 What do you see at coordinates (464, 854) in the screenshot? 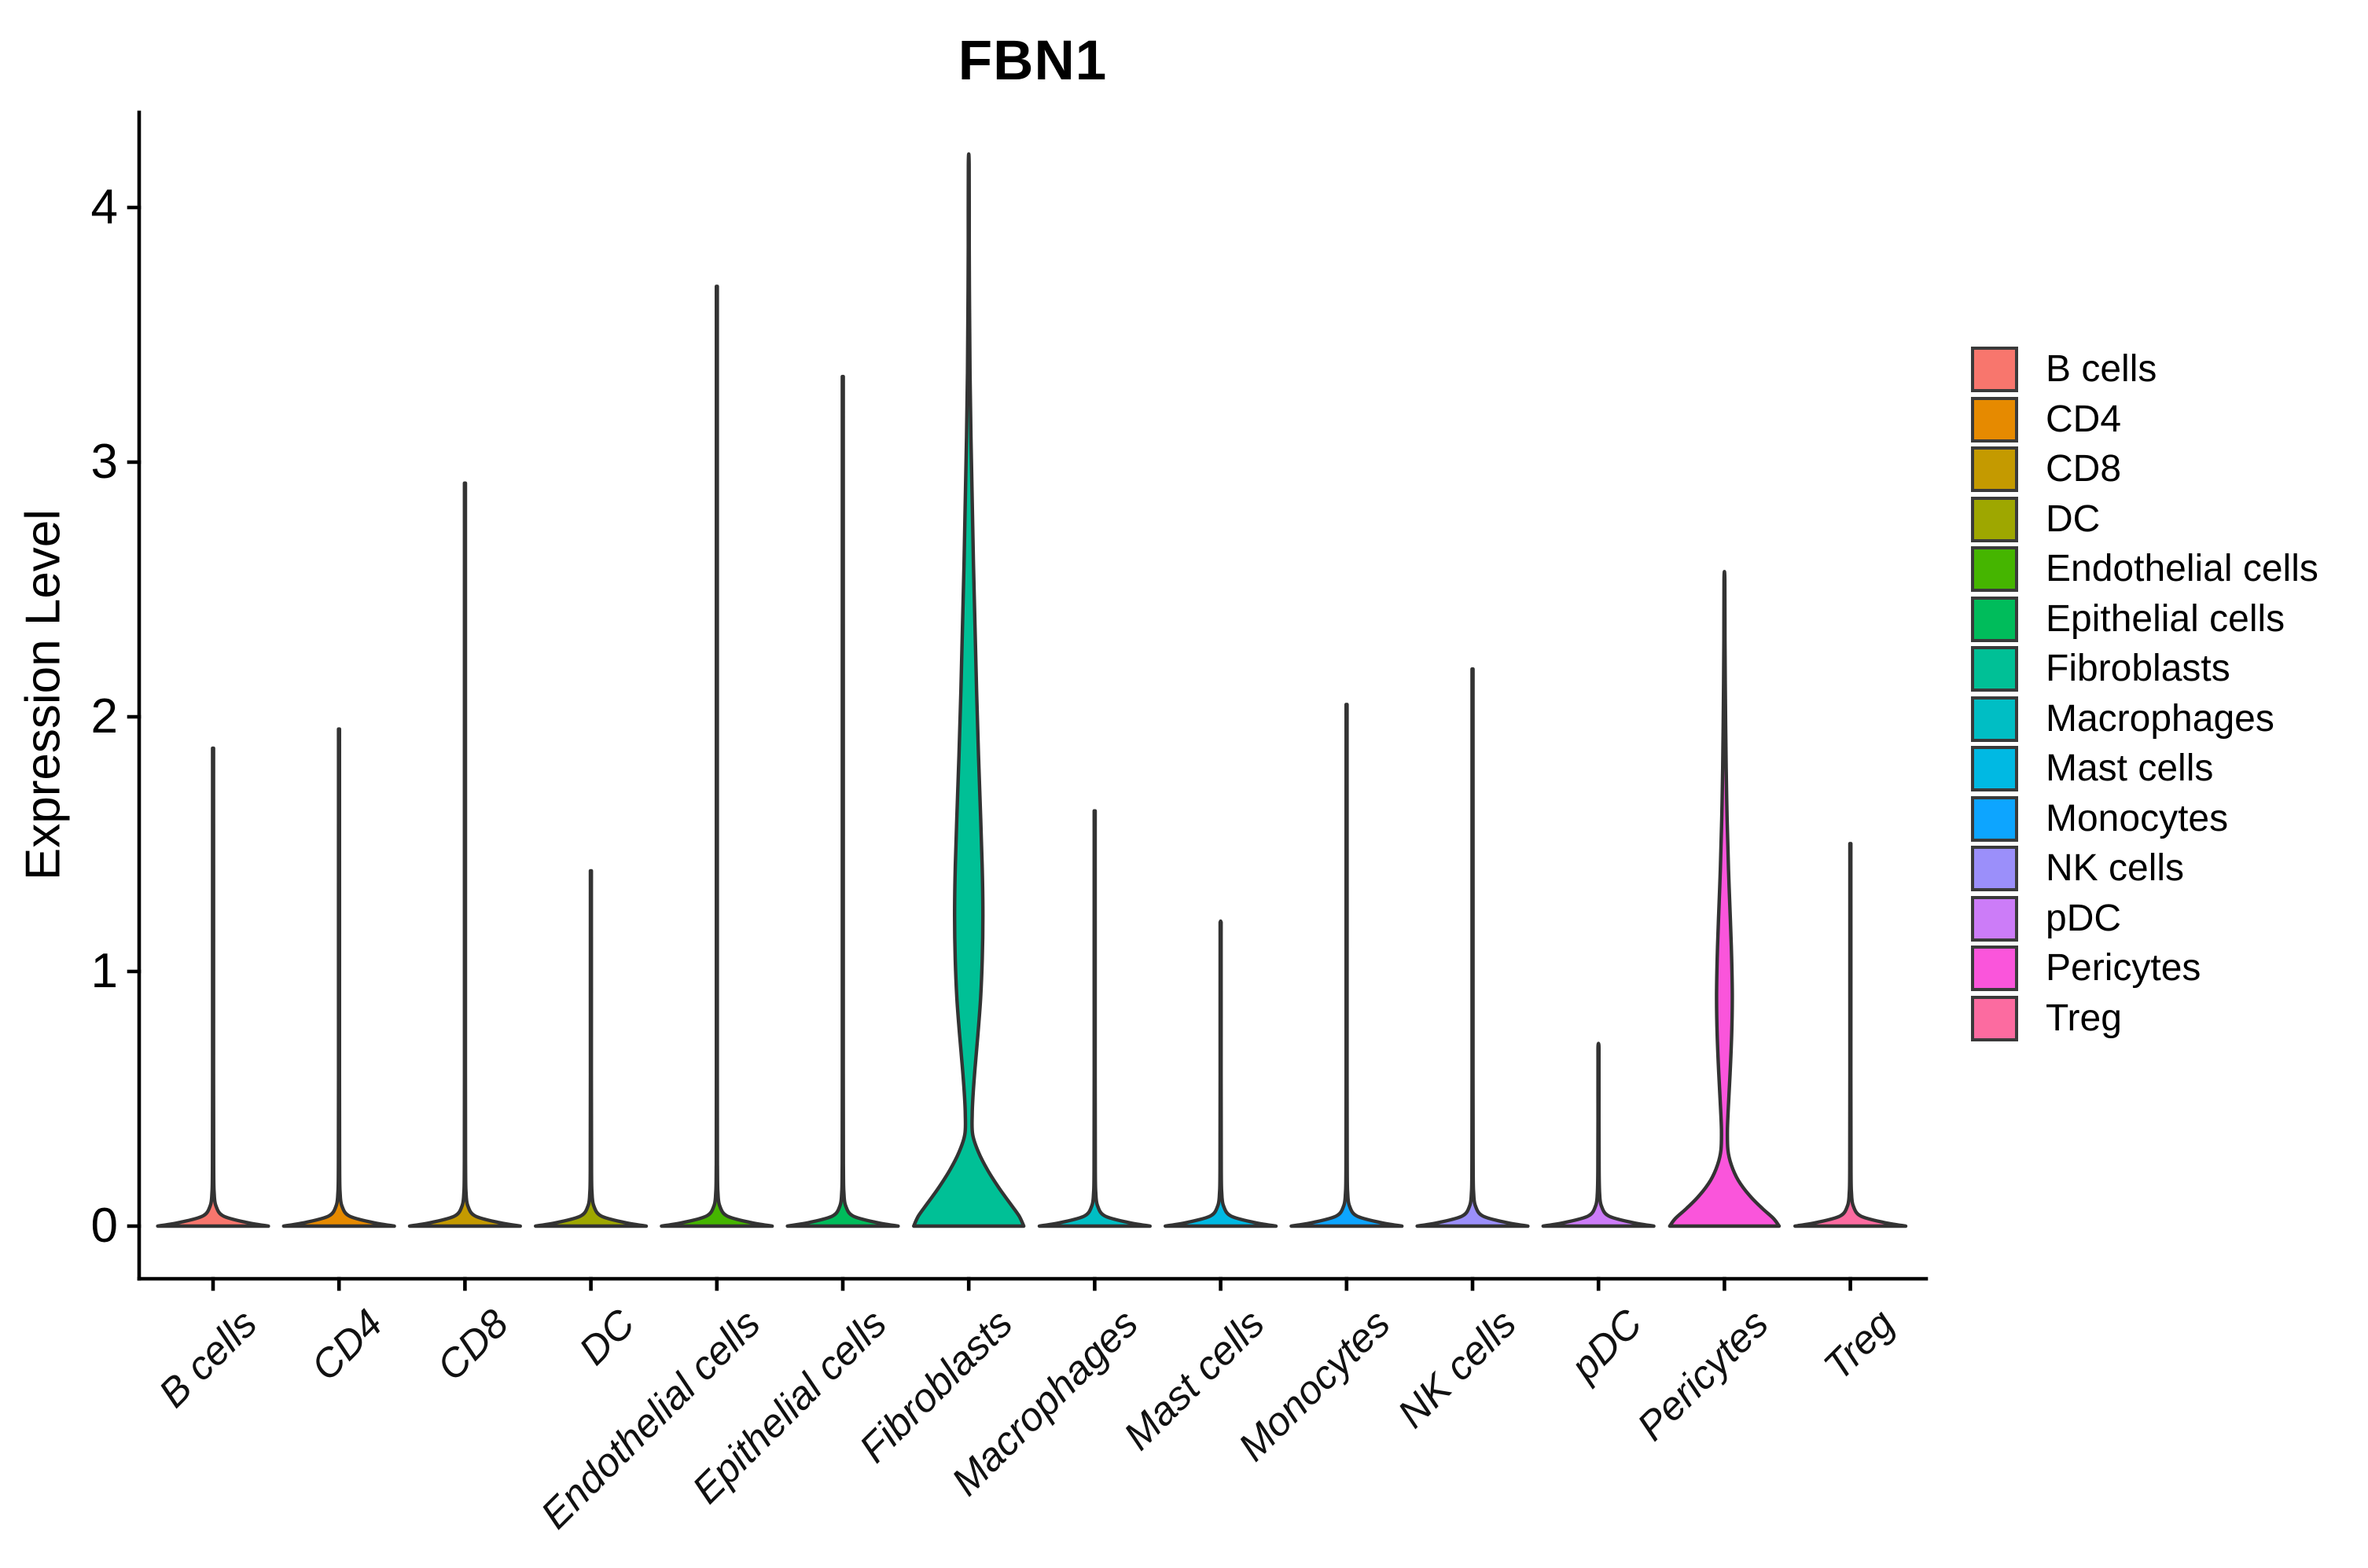
I see `violin-cd8` at bounding box center [464, 854].